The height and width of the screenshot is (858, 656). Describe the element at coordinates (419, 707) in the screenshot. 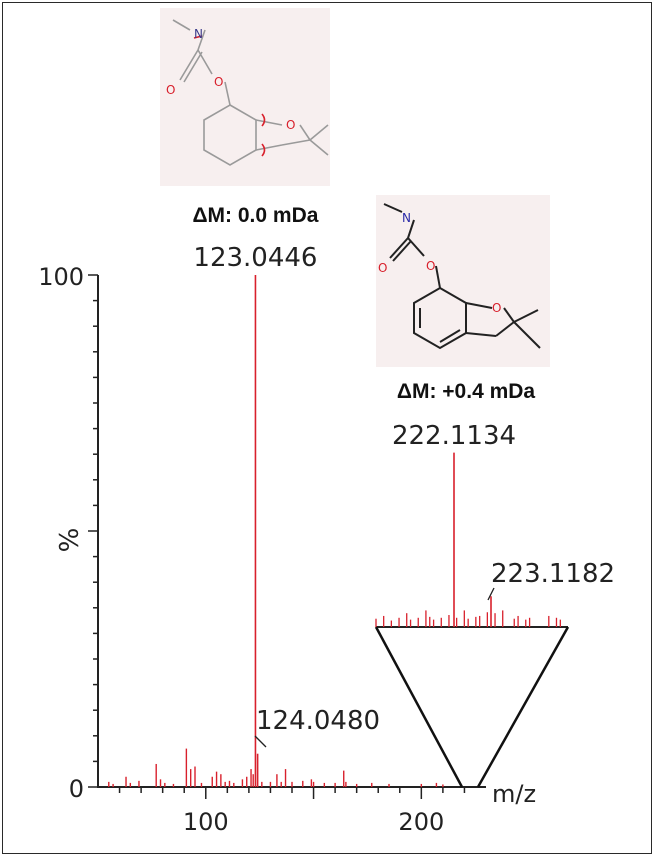

I see `inset-zoom-left-line` at that location.